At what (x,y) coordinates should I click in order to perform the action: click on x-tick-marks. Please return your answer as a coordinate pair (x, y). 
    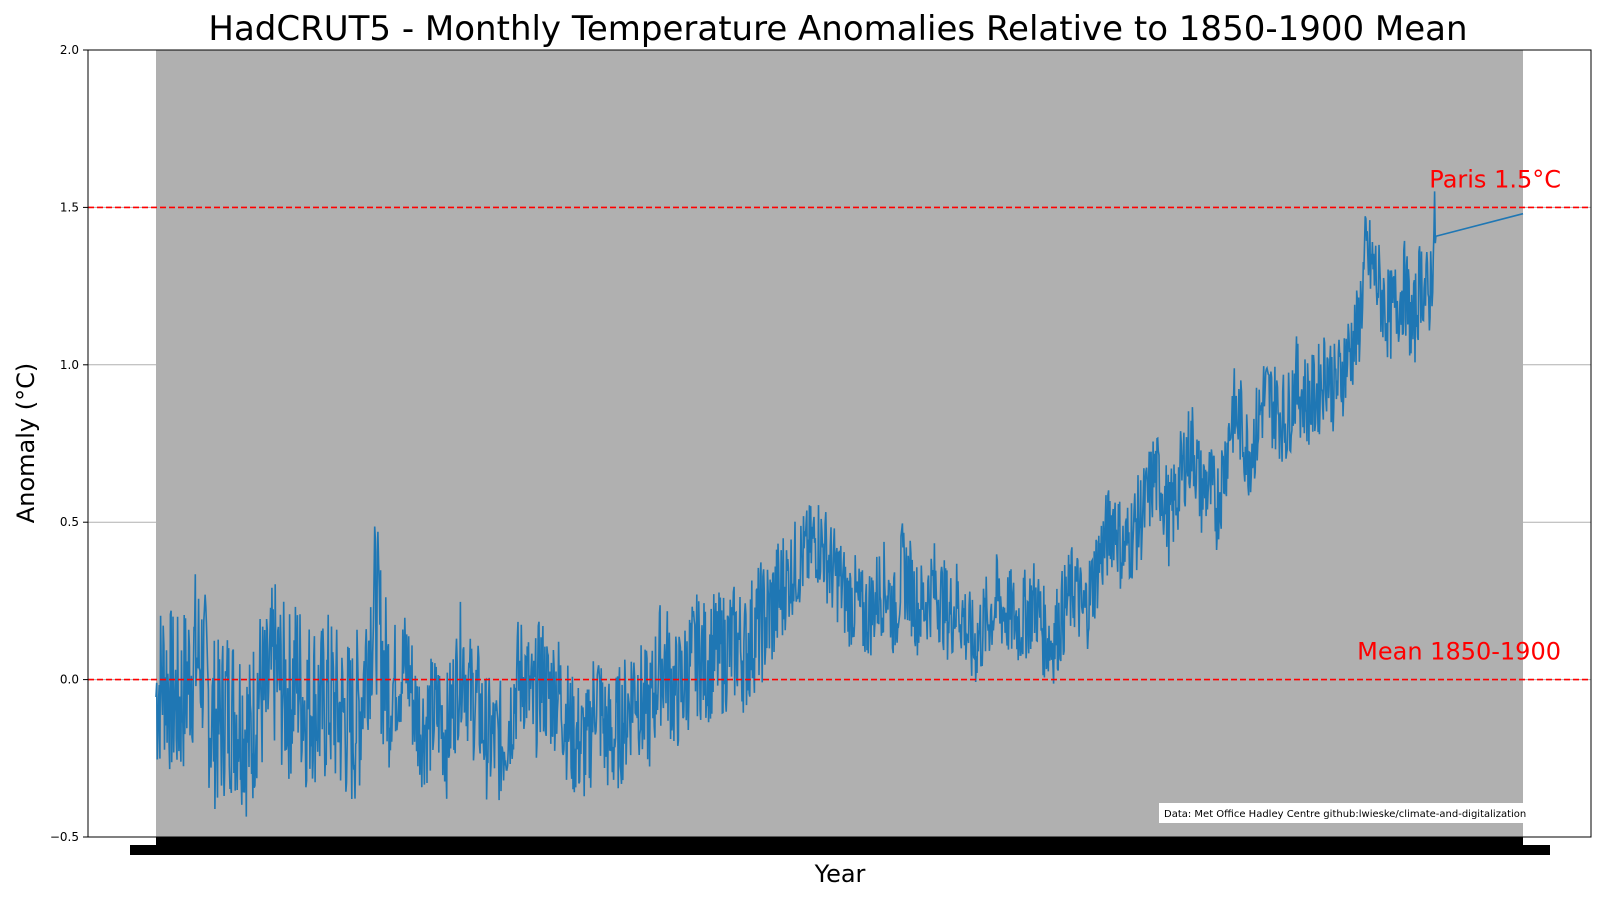
    Looking at the image, I should click on (839, 841).